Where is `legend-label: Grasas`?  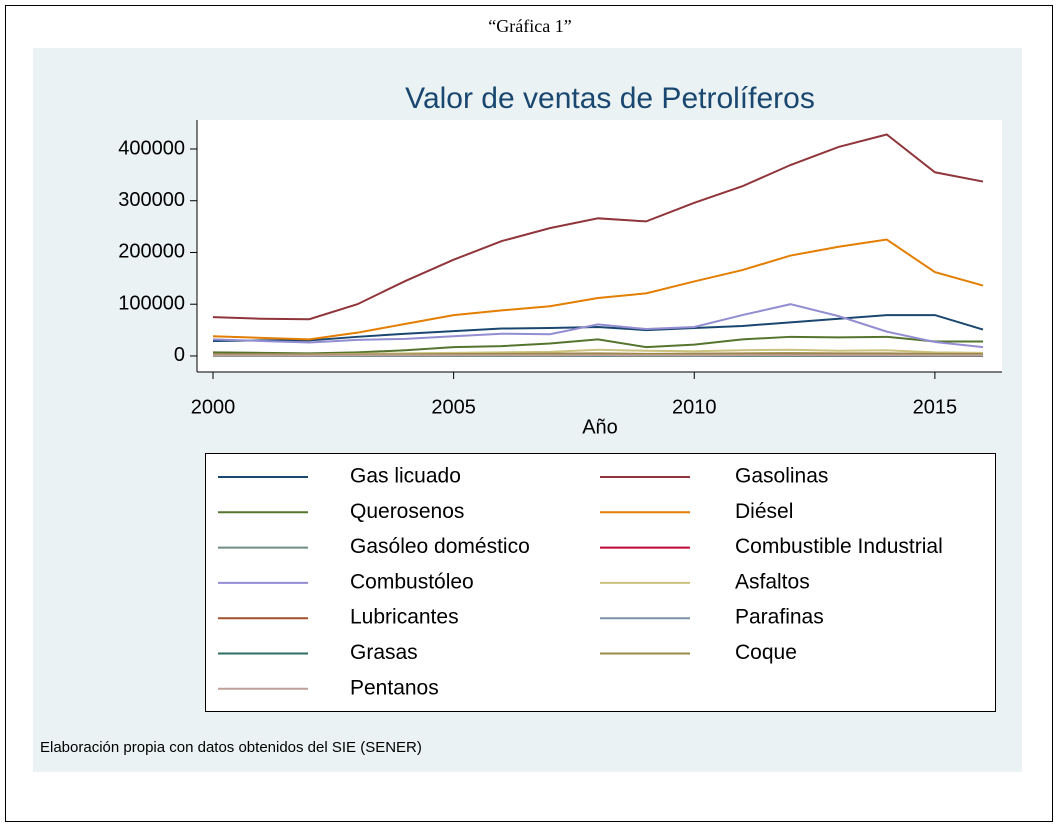
legend-label: Grasas is located at coordinates (384, 652).